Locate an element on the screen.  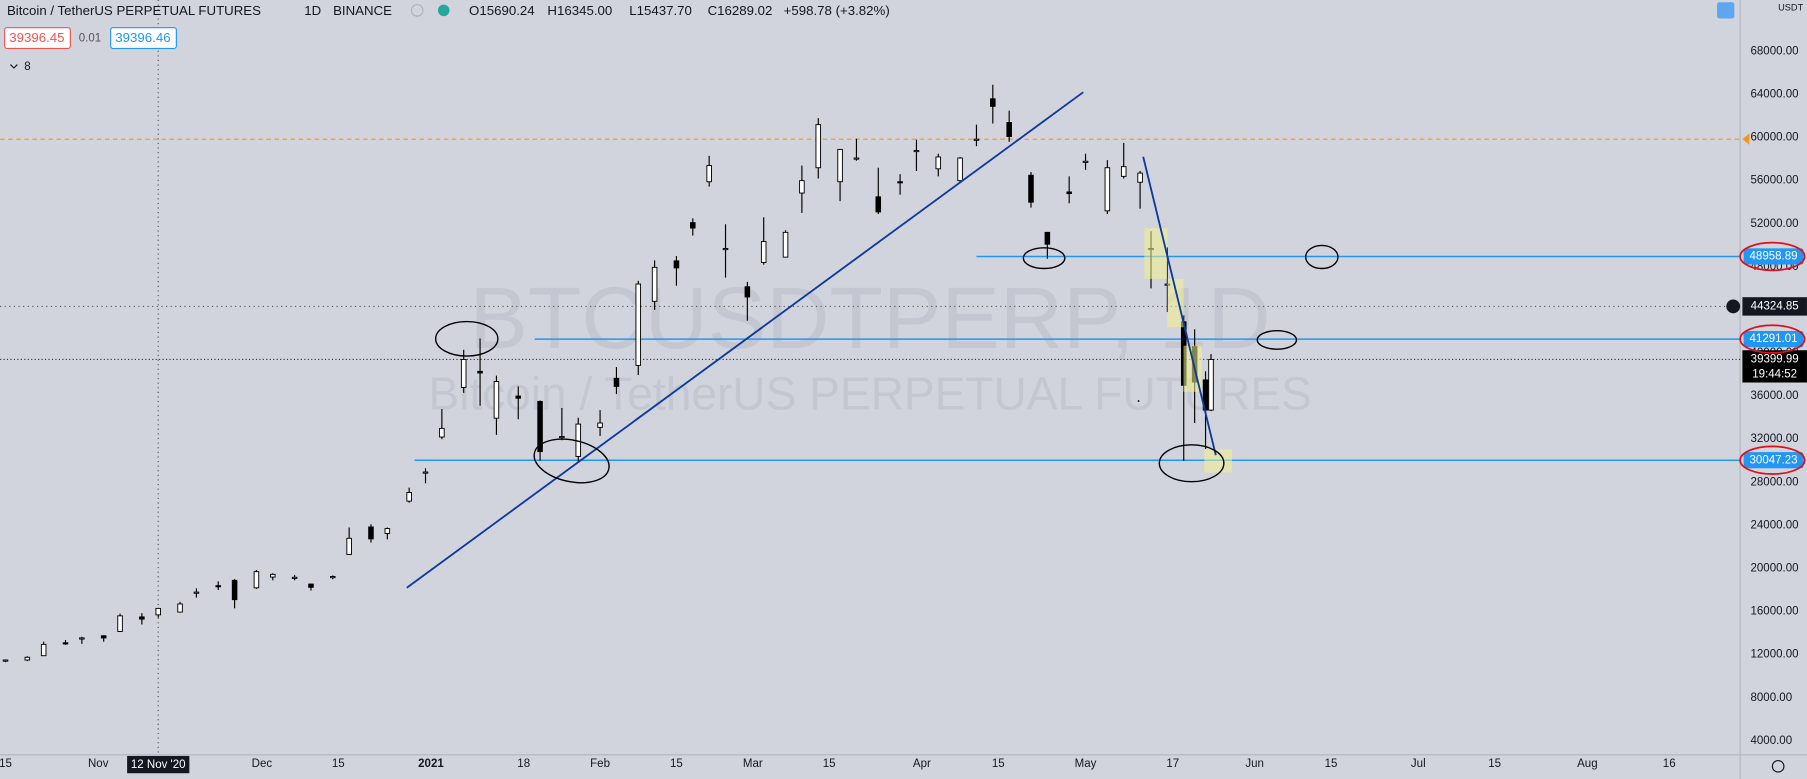
x-tick-label: Mar is located at coordinates (753, 764).